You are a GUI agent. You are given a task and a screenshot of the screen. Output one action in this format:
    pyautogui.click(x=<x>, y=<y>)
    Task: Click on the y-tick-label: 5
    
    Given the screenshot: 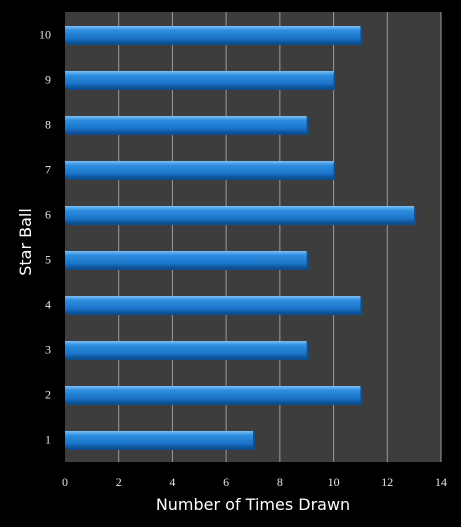 What is the action you would take?
    pyautogui.click(x=48, y=260)
    